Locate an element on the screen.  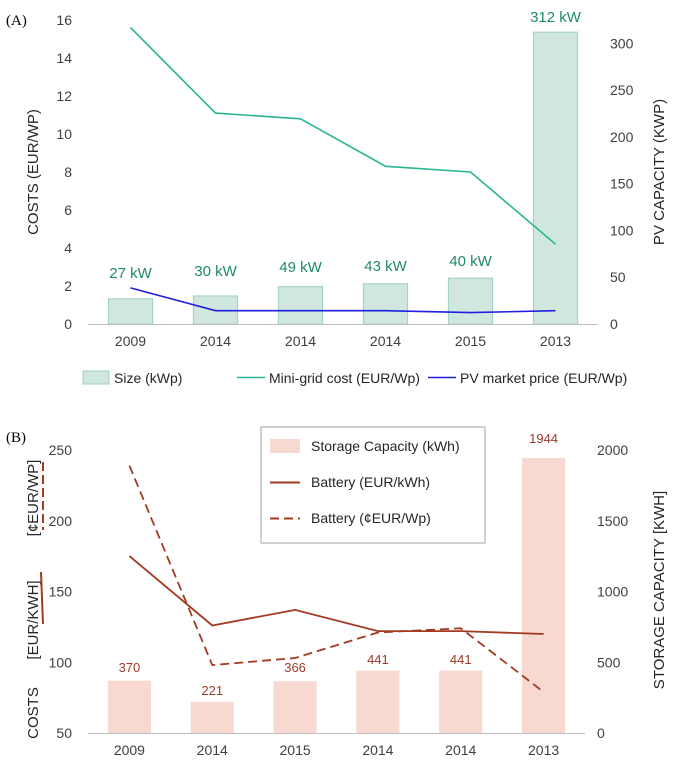
panel-label: (A) is located at coordinates (16, 21).